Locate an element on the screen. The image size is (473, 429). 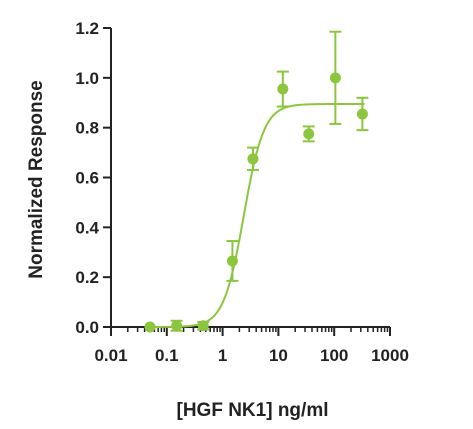
y-tick-label: 0.8 is located at coordinates (87, 128).